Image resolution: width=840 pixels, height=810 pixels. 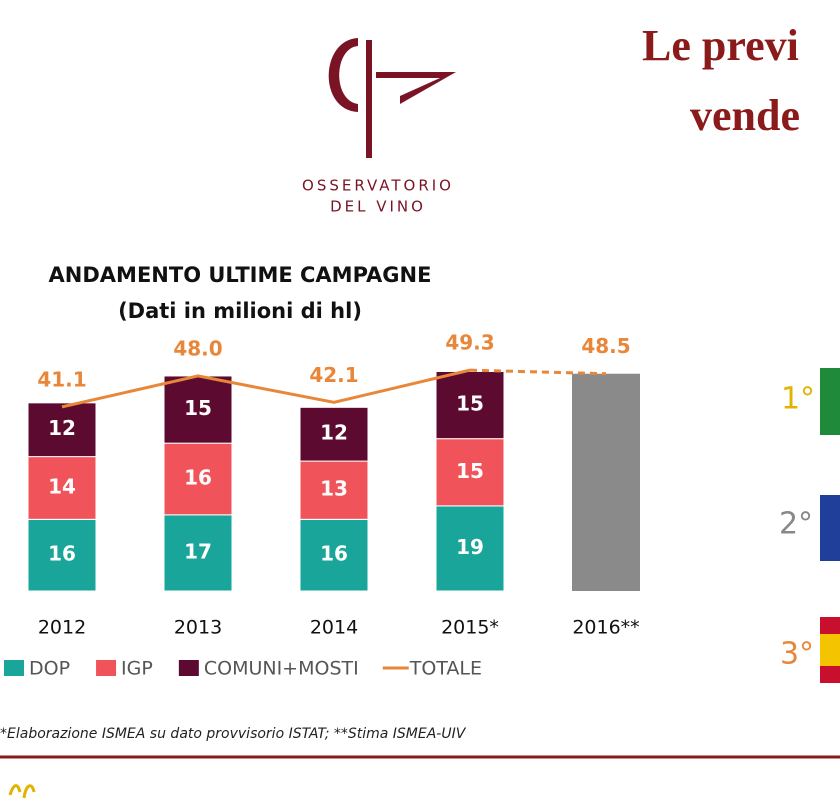 What do you see at coordinates (137, 669) in the screenshot?
I see `legend-label: IGP` at bounding box center [137, 669].